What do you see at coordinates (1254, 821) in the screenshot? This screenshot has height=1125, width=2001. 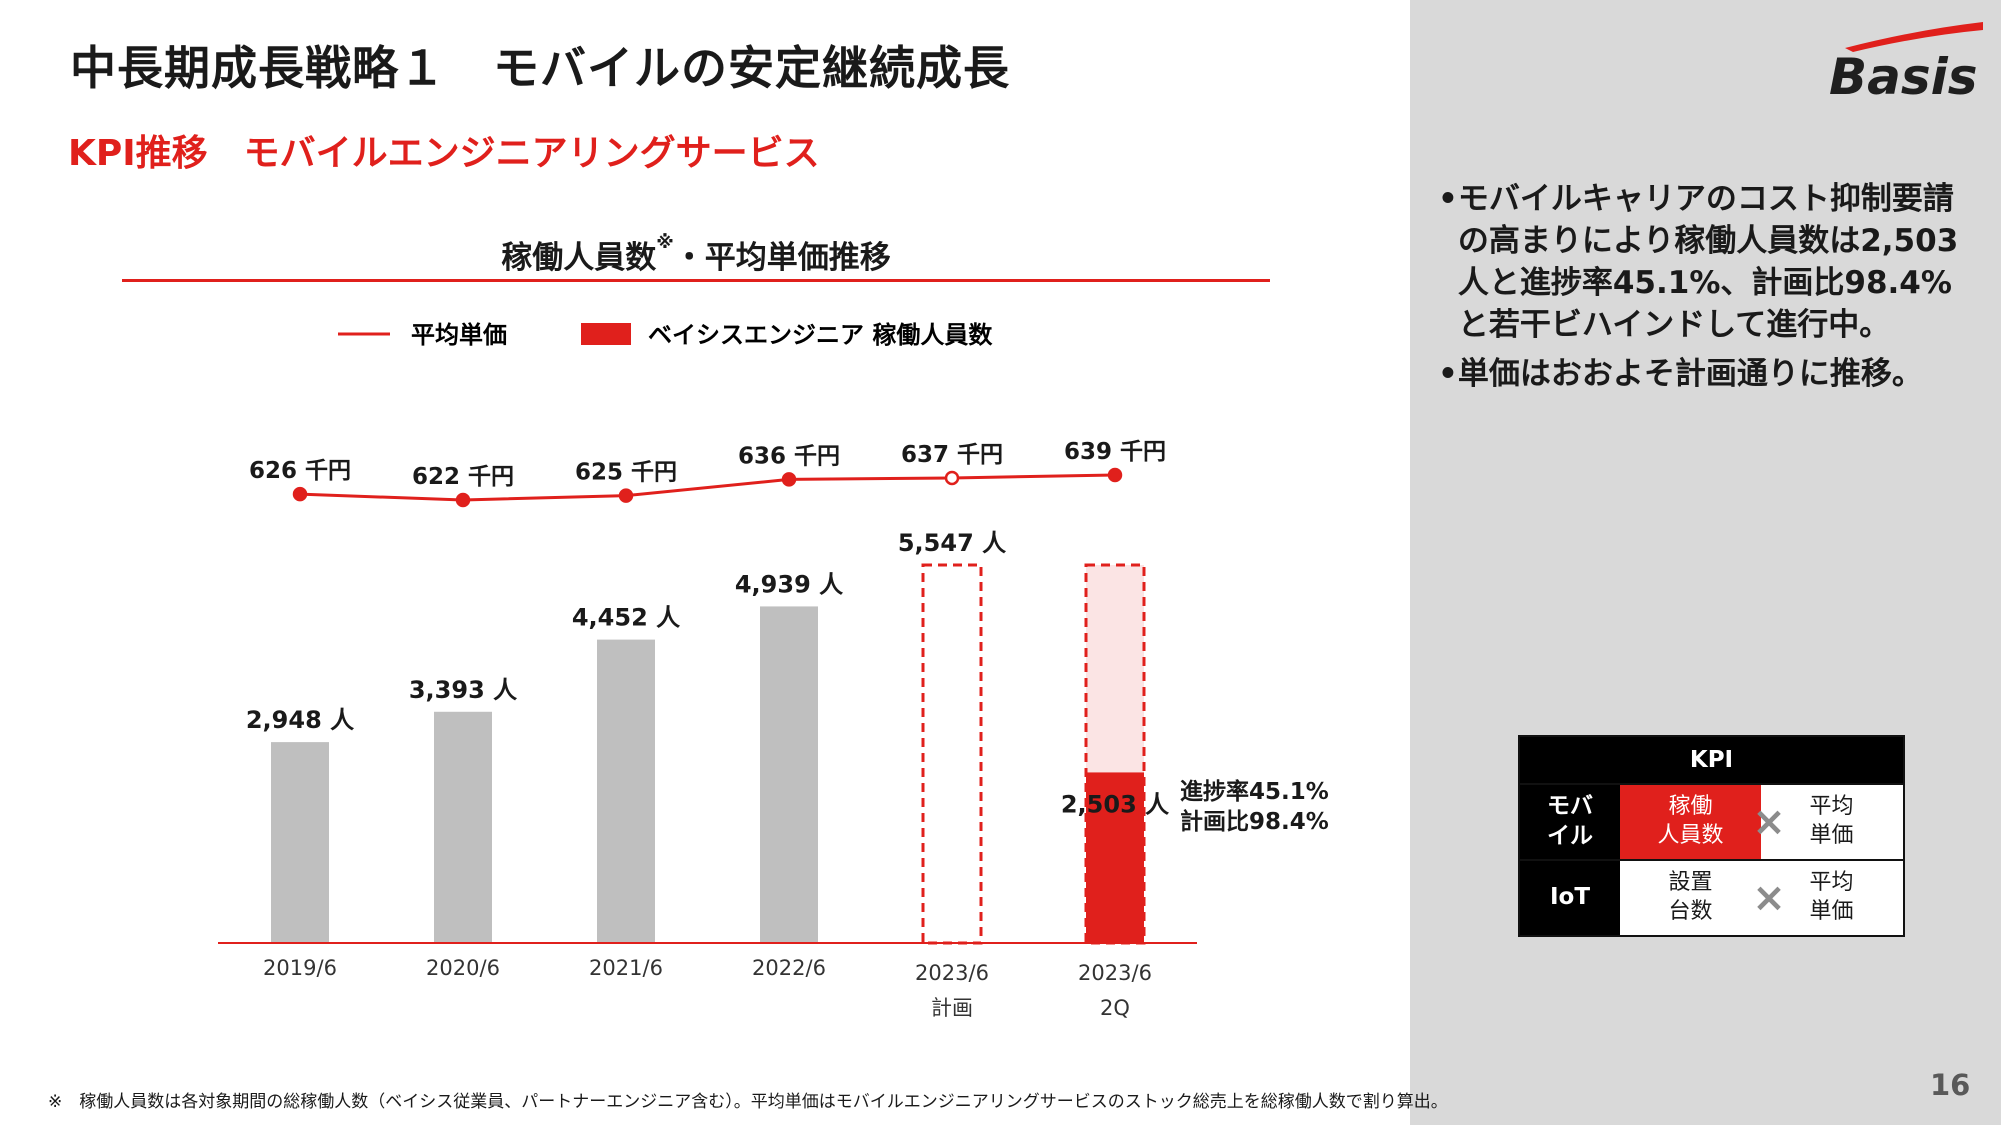 I see `progress-annotation: 計画比98.4%` at bounding box center [1254, 821].